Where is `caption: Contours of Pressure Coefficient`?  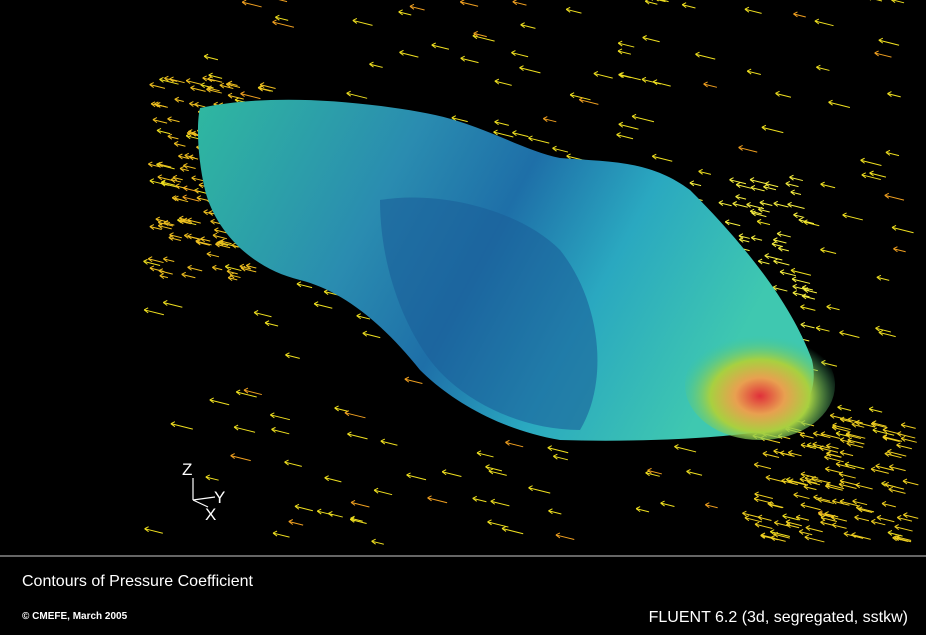
caption: Contours of Pressure Coefficient is located at coordinates (137, 581).